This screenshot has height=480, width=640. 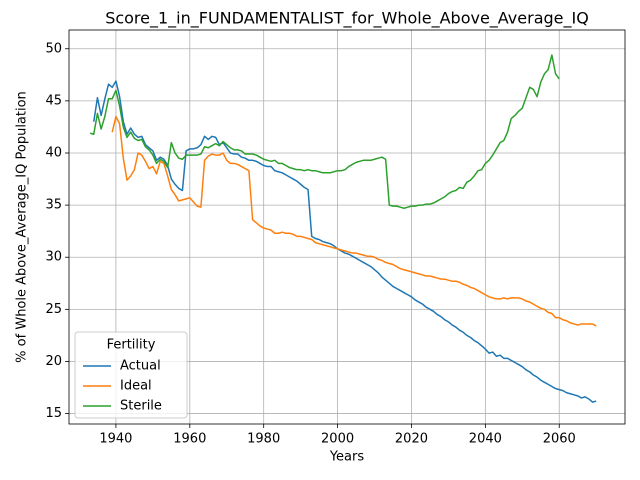 I want to click on x-tick-label: 2060, so click(x=559, y=439).